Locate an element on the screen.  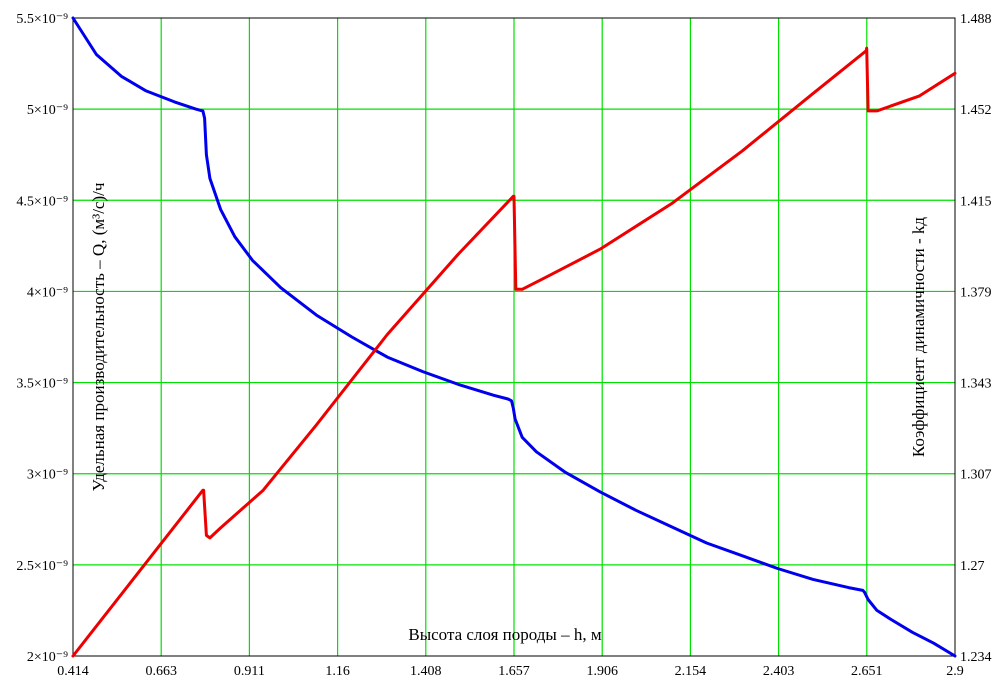
y-right-tick-label: 1.452 is located at coordinates (976, 110).